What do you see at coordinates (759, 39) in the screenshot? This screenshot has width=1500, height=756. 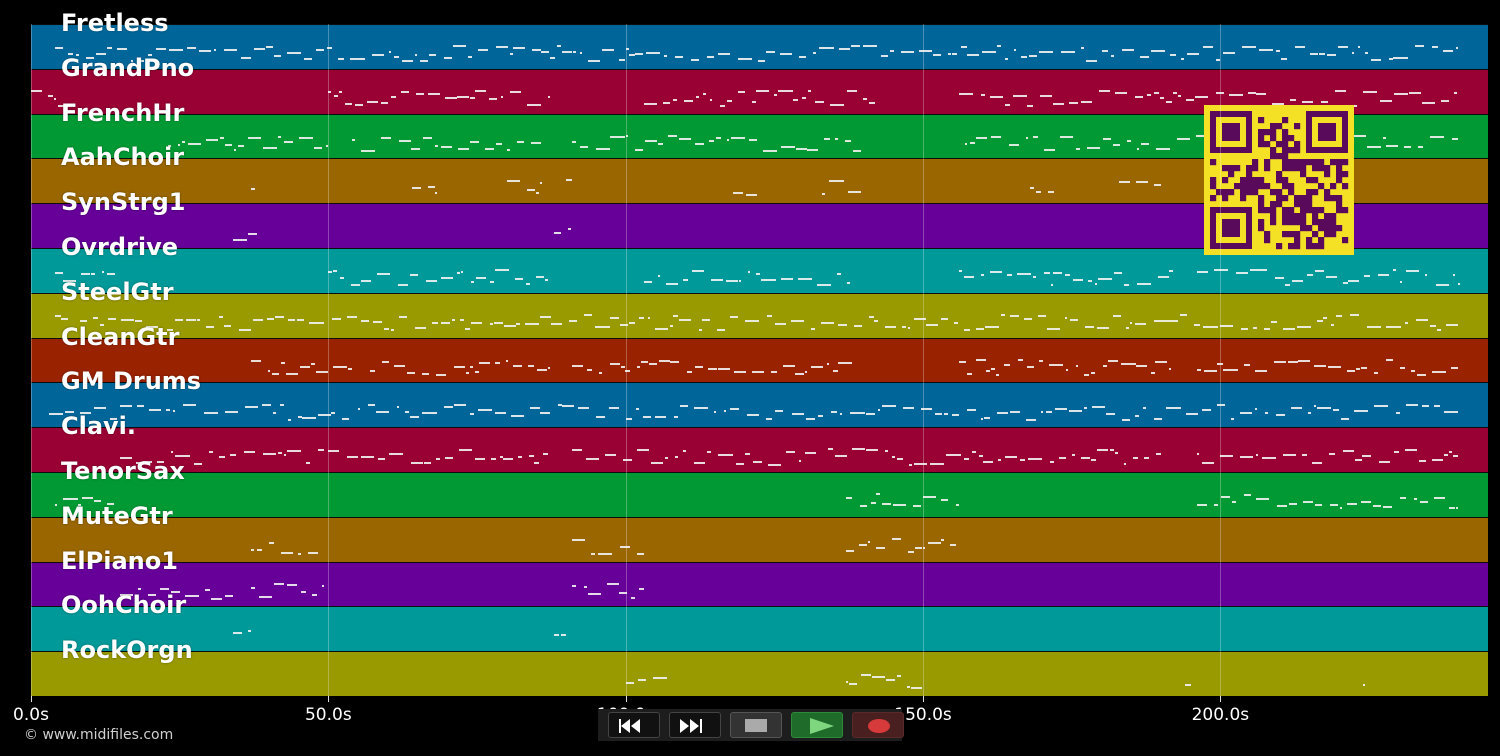 I see `track-fretless: Fretless` at bounding box center [759, 39].